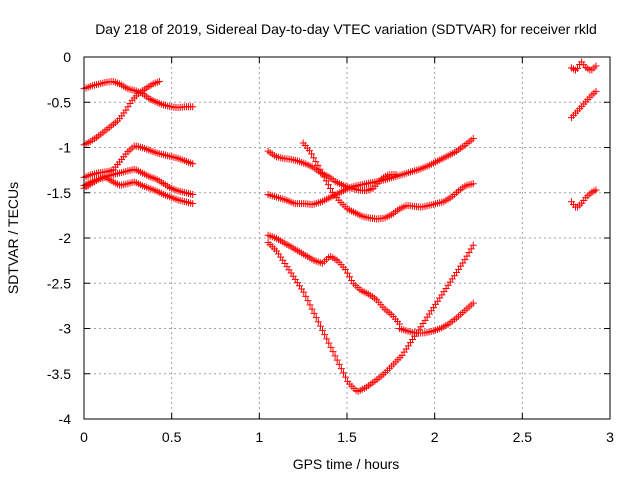 This screenshot has width=640, height=480. Describe the element at coordinates (59, 193) in the screenshot. I see `y-tick-label: -1.5` at that location.